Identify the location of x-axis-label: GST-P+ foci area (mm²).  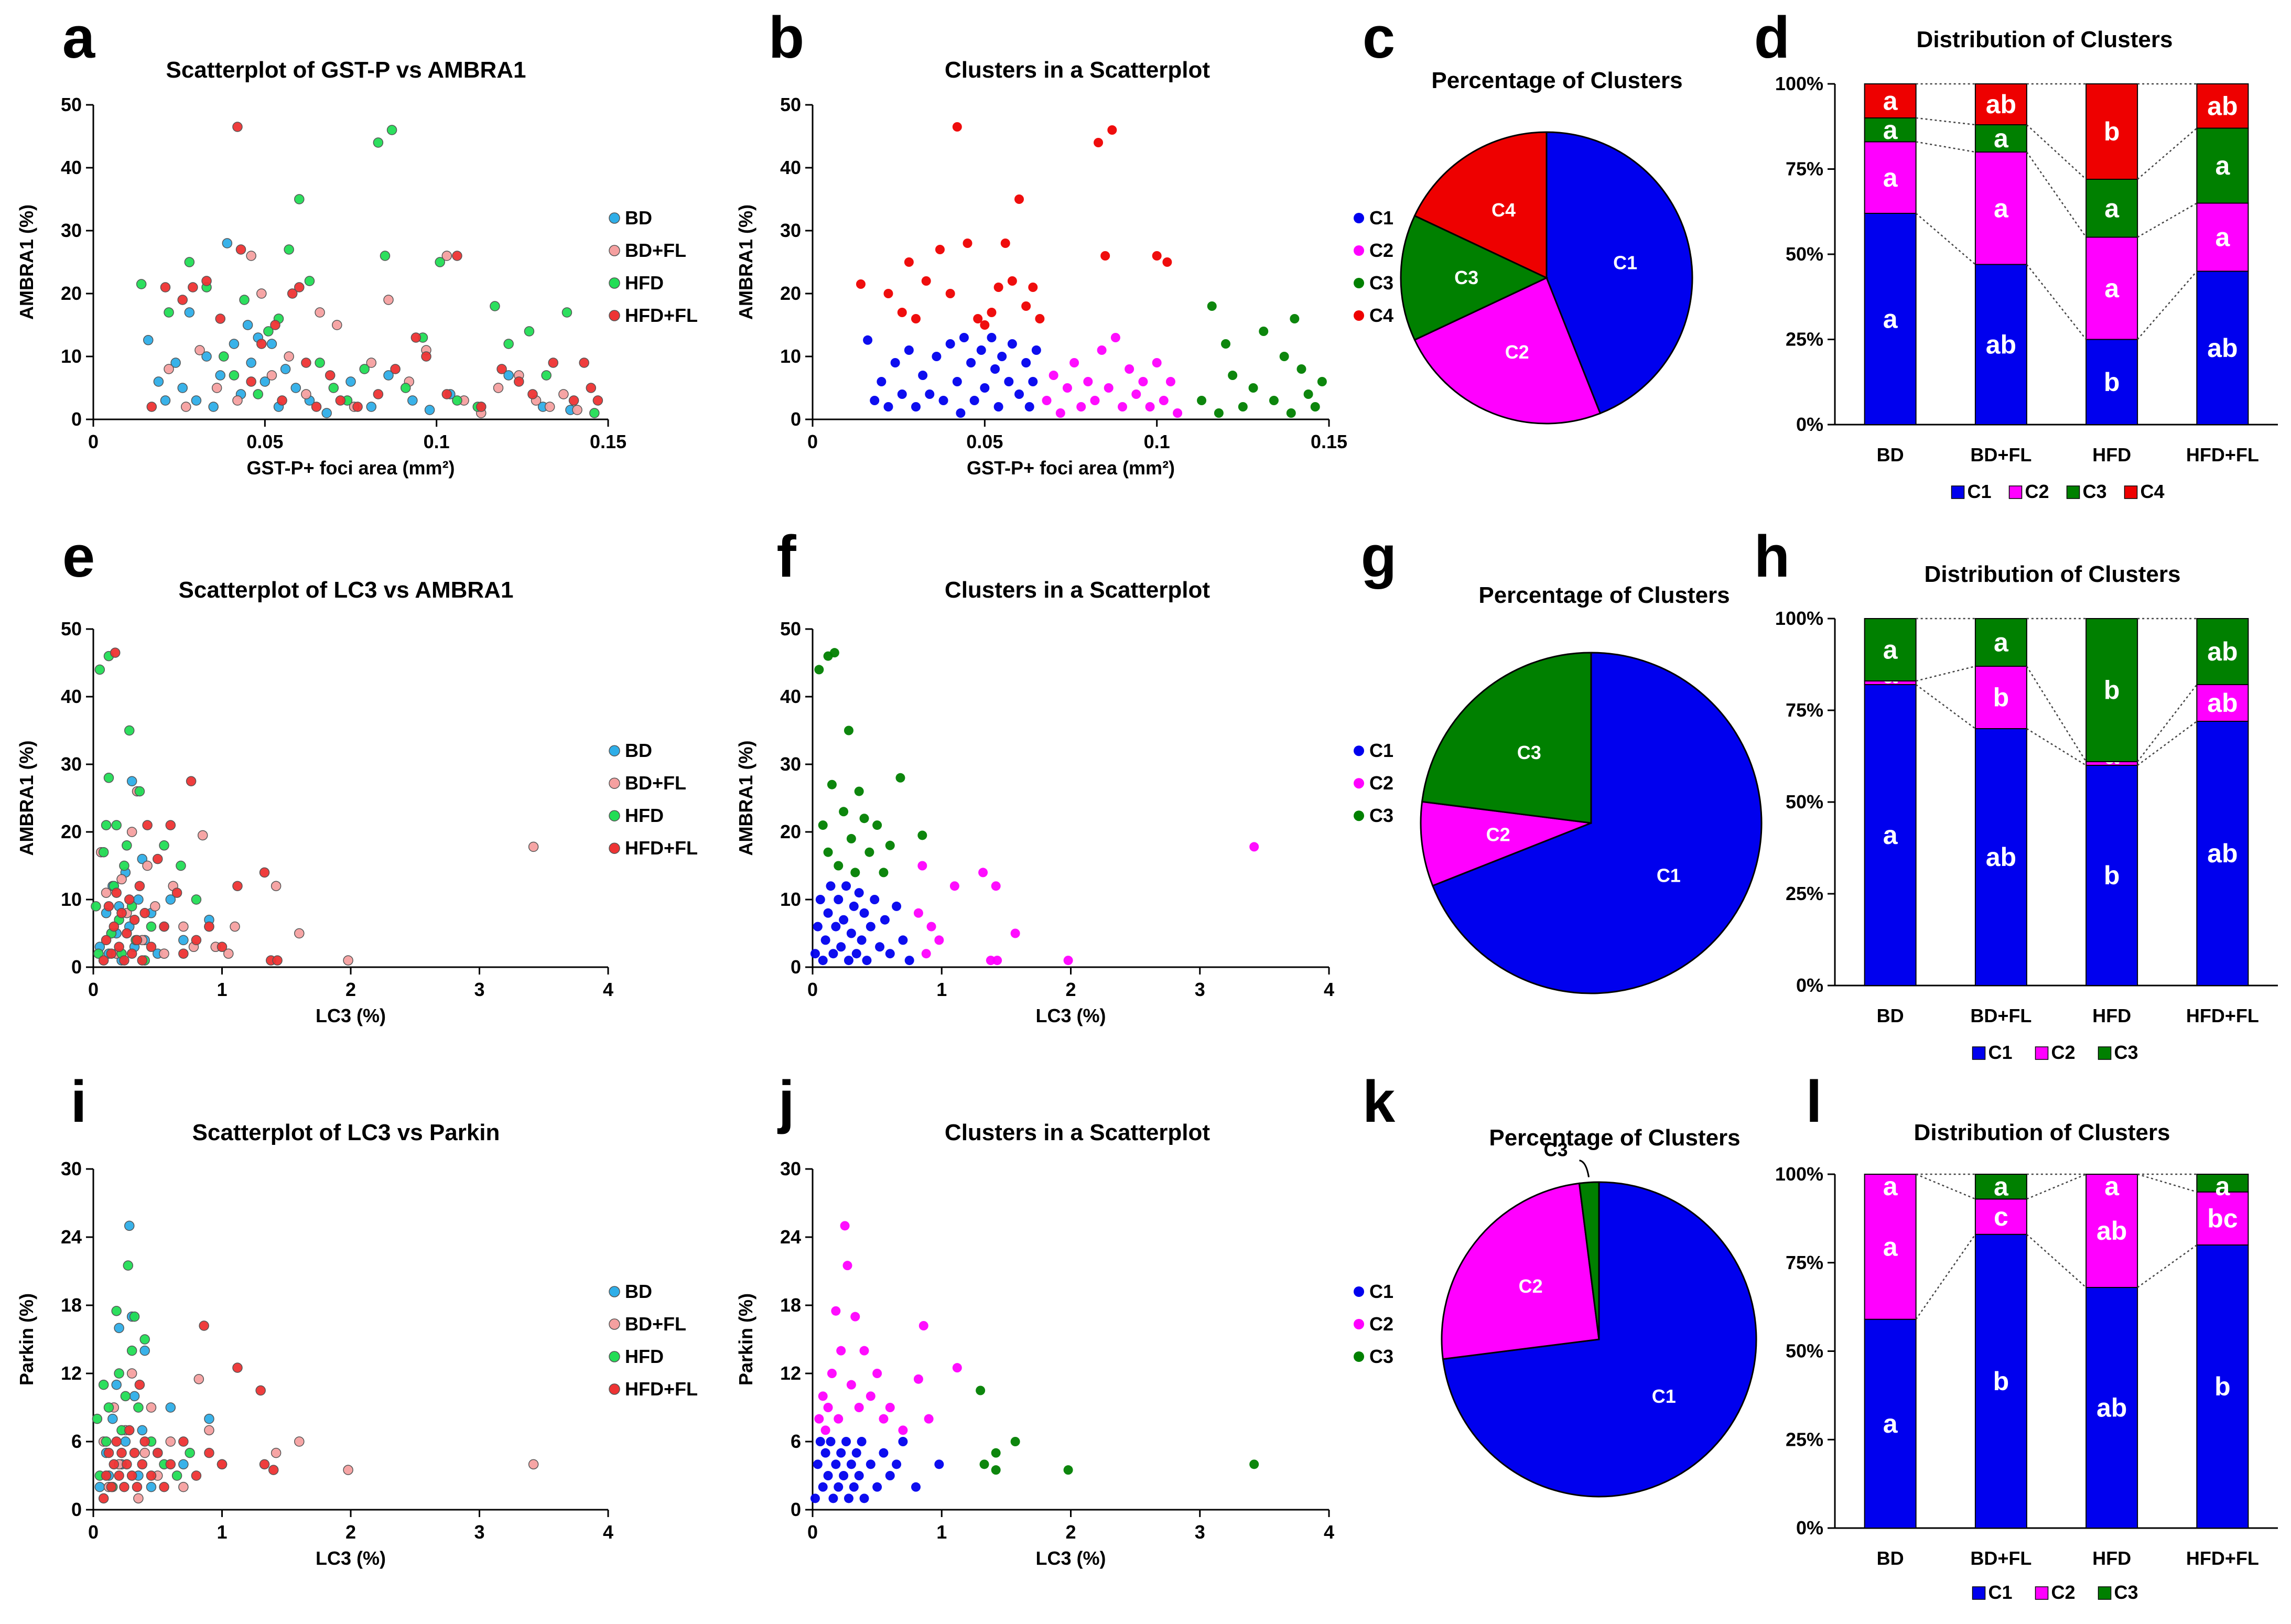
(350, 468).